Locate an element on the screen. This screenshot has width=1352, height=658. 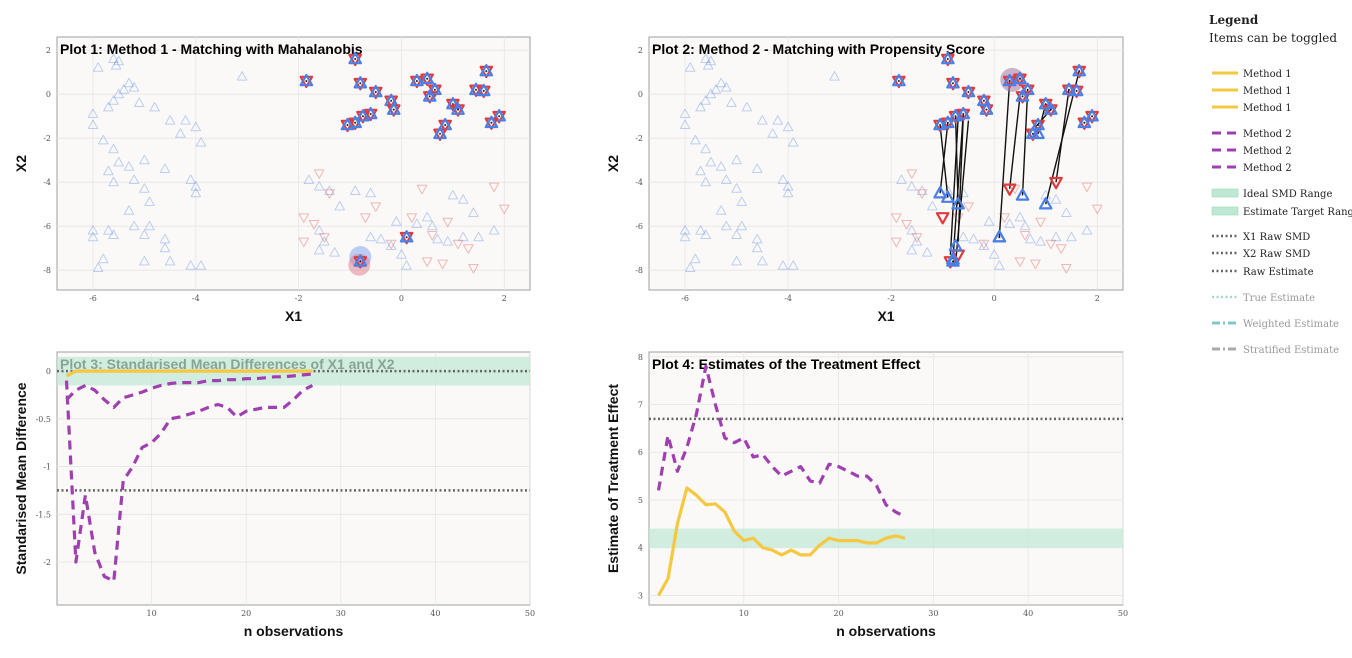
legend-item: X2 Raw SMD is located at coordinates (1261, 254).